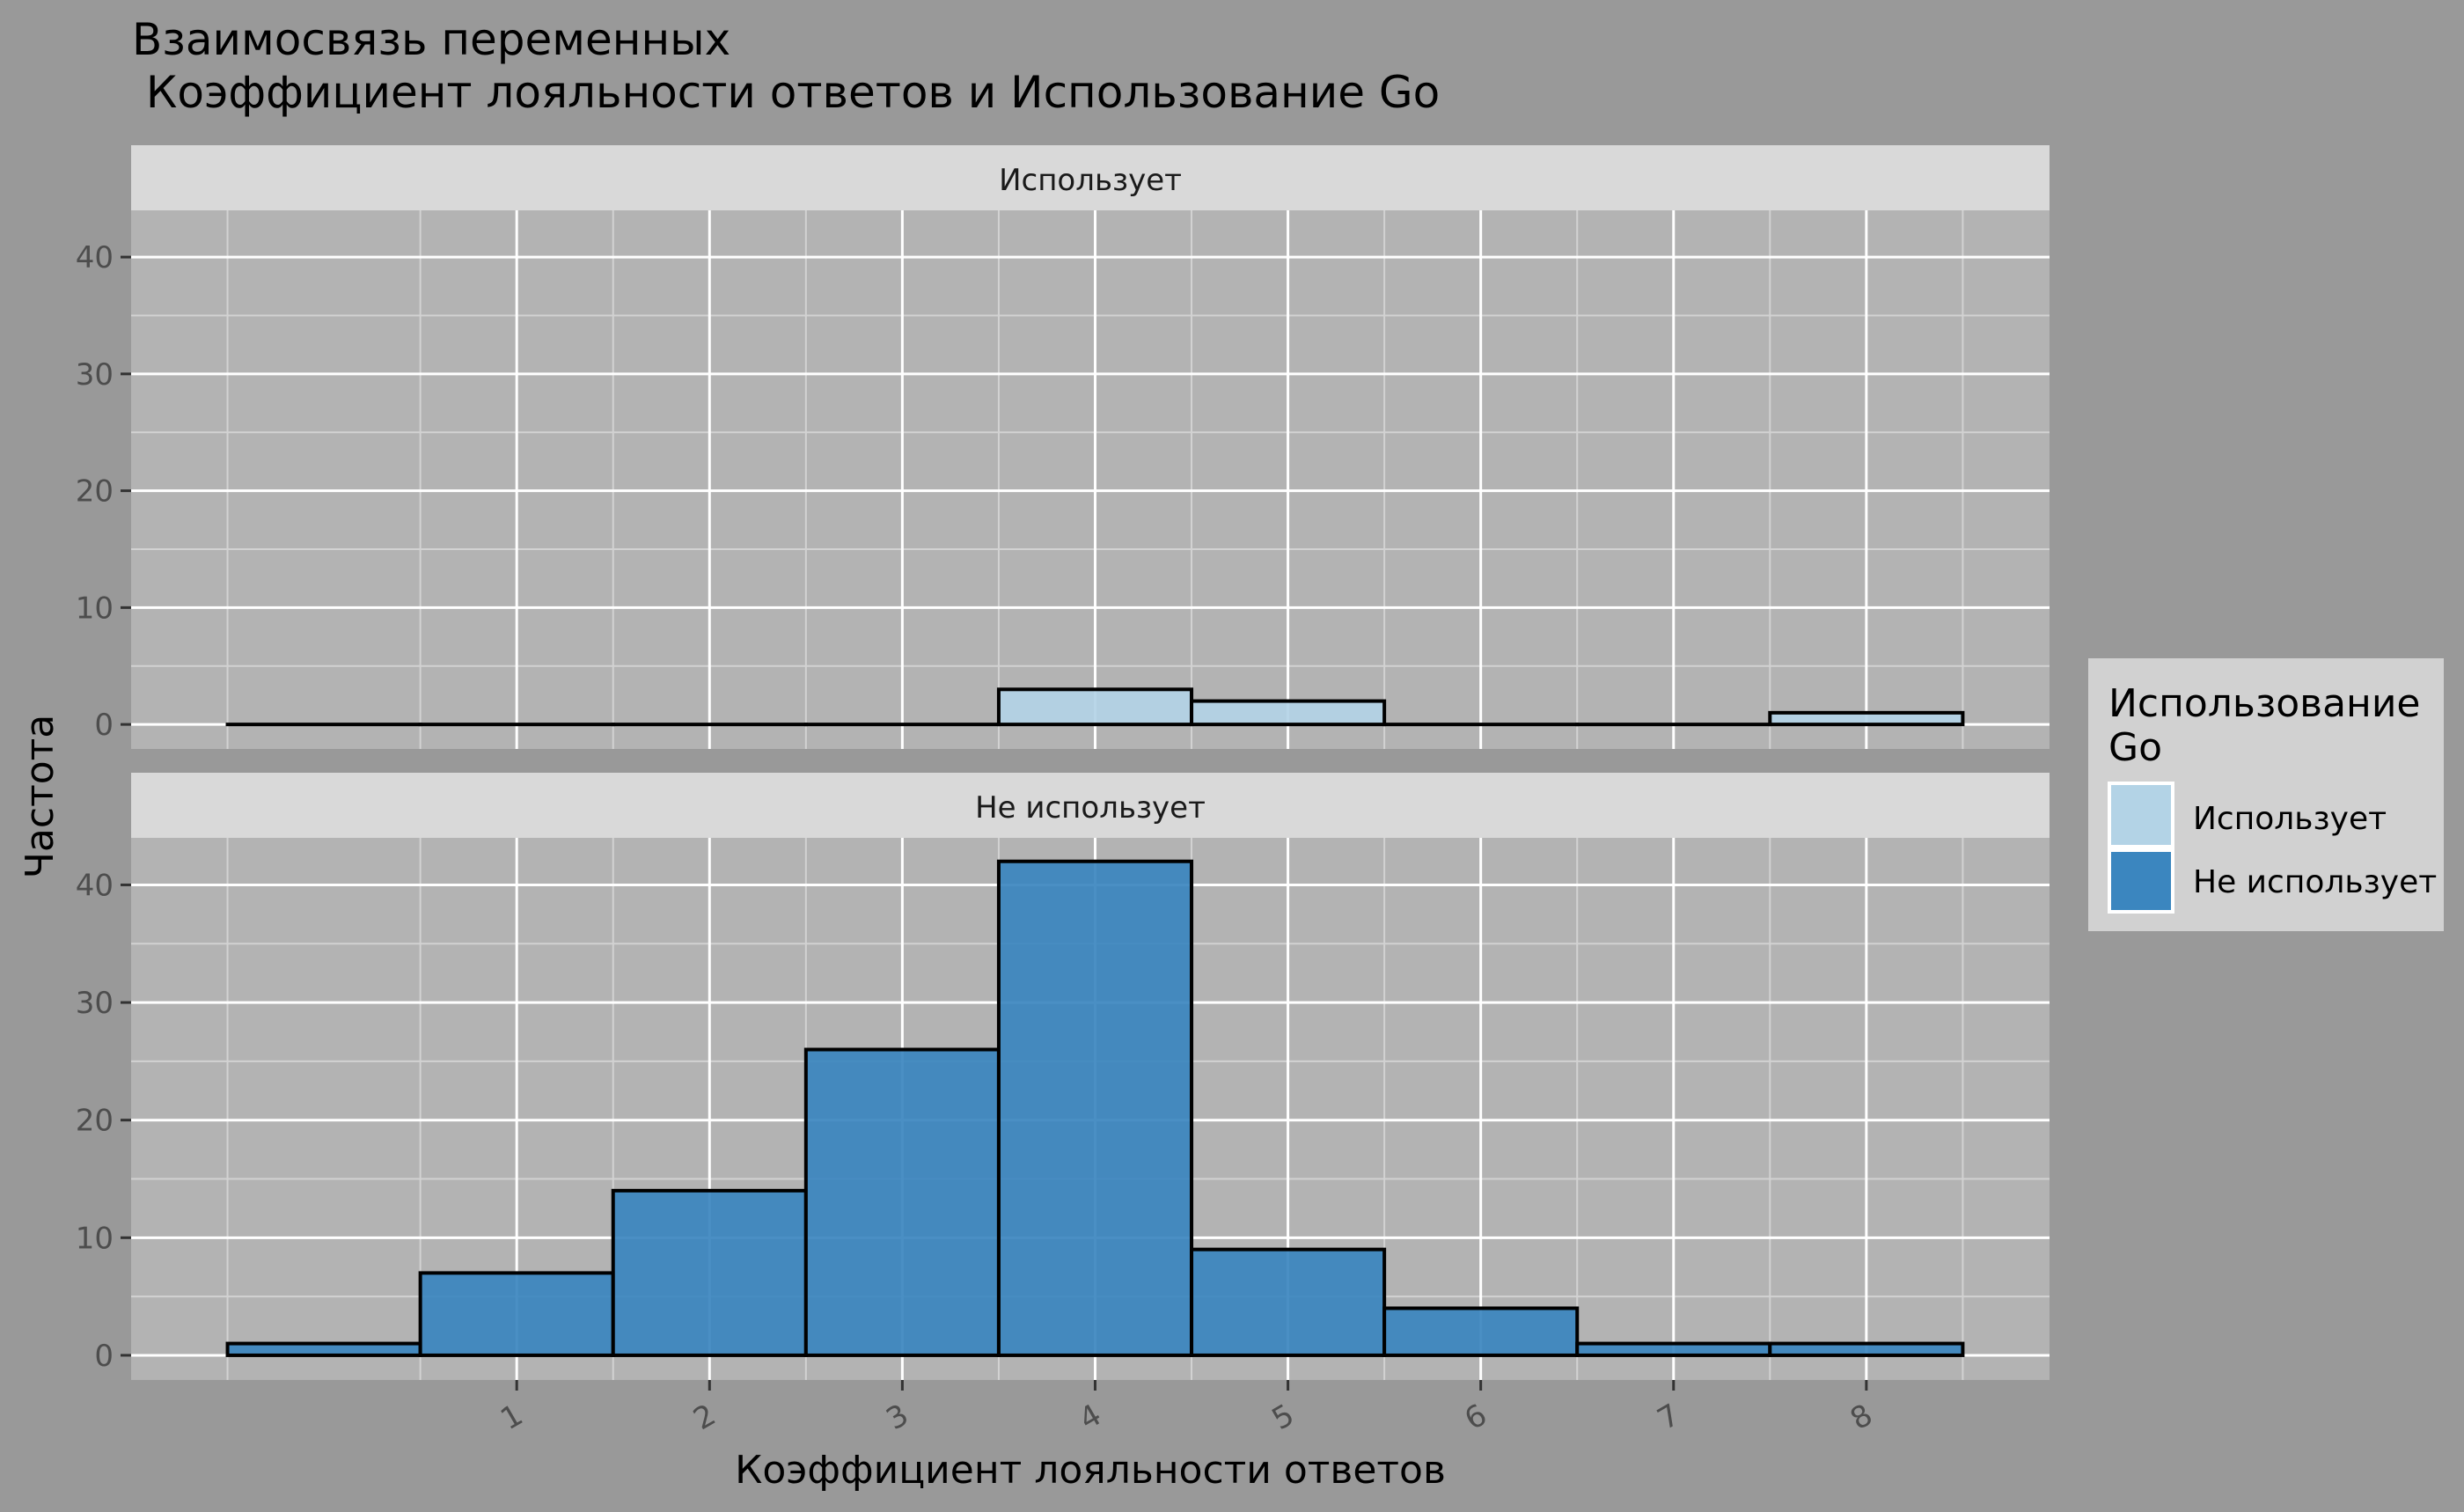 Image resolution: width=2464 pixels, height=1512 pixels. What do you see at coordinates (2315, 882) in the screenshot?
I see `legend-label-not-uses: Не использует` at bounding box center [2315, 882].